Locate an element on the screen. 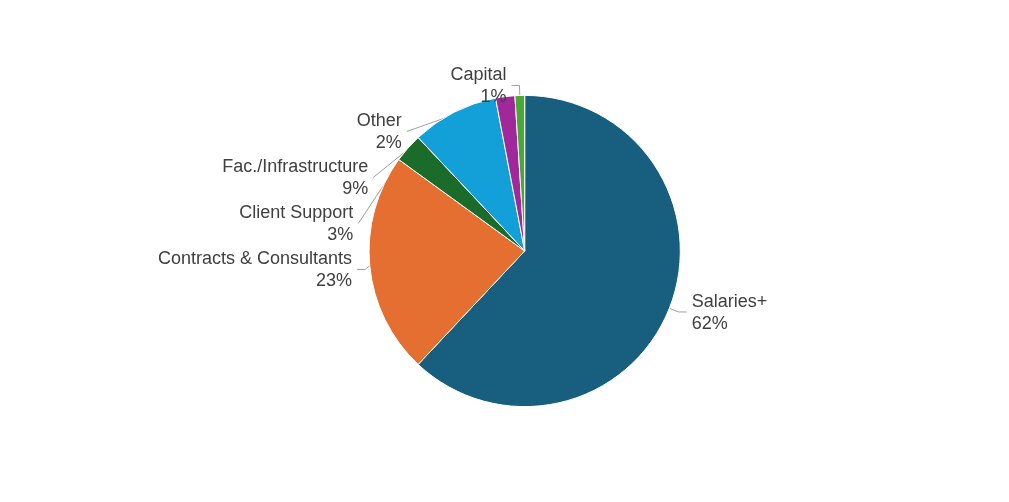 The image size is (1009, 502). data-label: 23% is located at coordinates (334, 280).